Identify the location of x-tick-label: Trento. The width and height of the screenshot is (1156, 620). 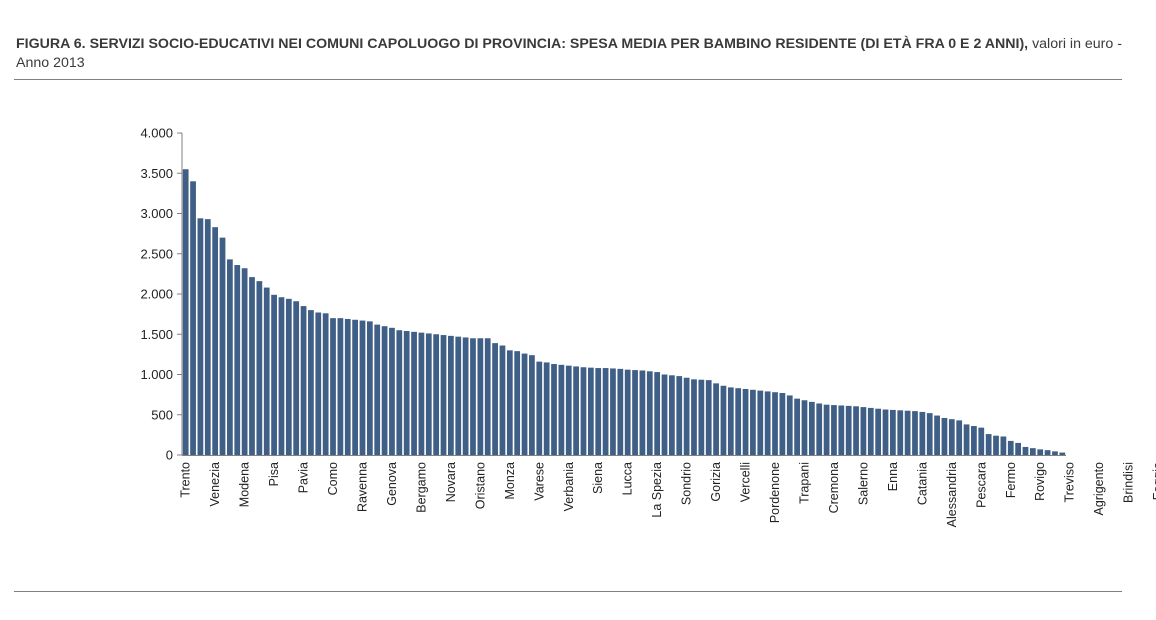
(186, 480).